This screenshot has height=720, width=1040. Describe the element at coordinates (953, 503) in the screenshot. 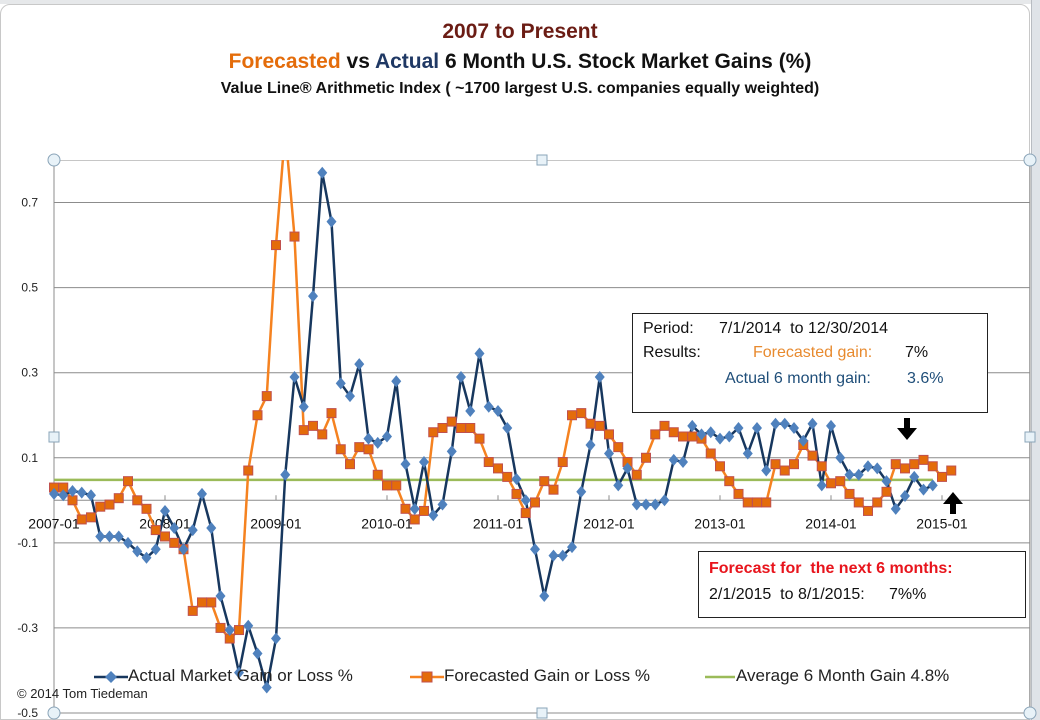

I see `arrow-up-icon` at that location.